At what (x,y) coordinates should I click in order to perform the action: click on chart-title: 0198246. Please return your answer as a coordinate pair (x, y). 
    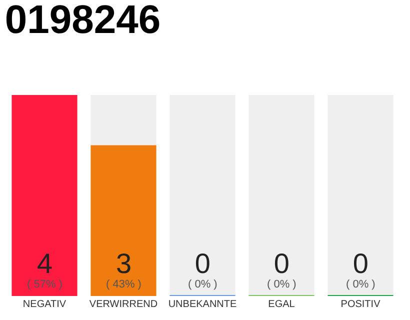
    Looking at the image, I should click on (82, 21).